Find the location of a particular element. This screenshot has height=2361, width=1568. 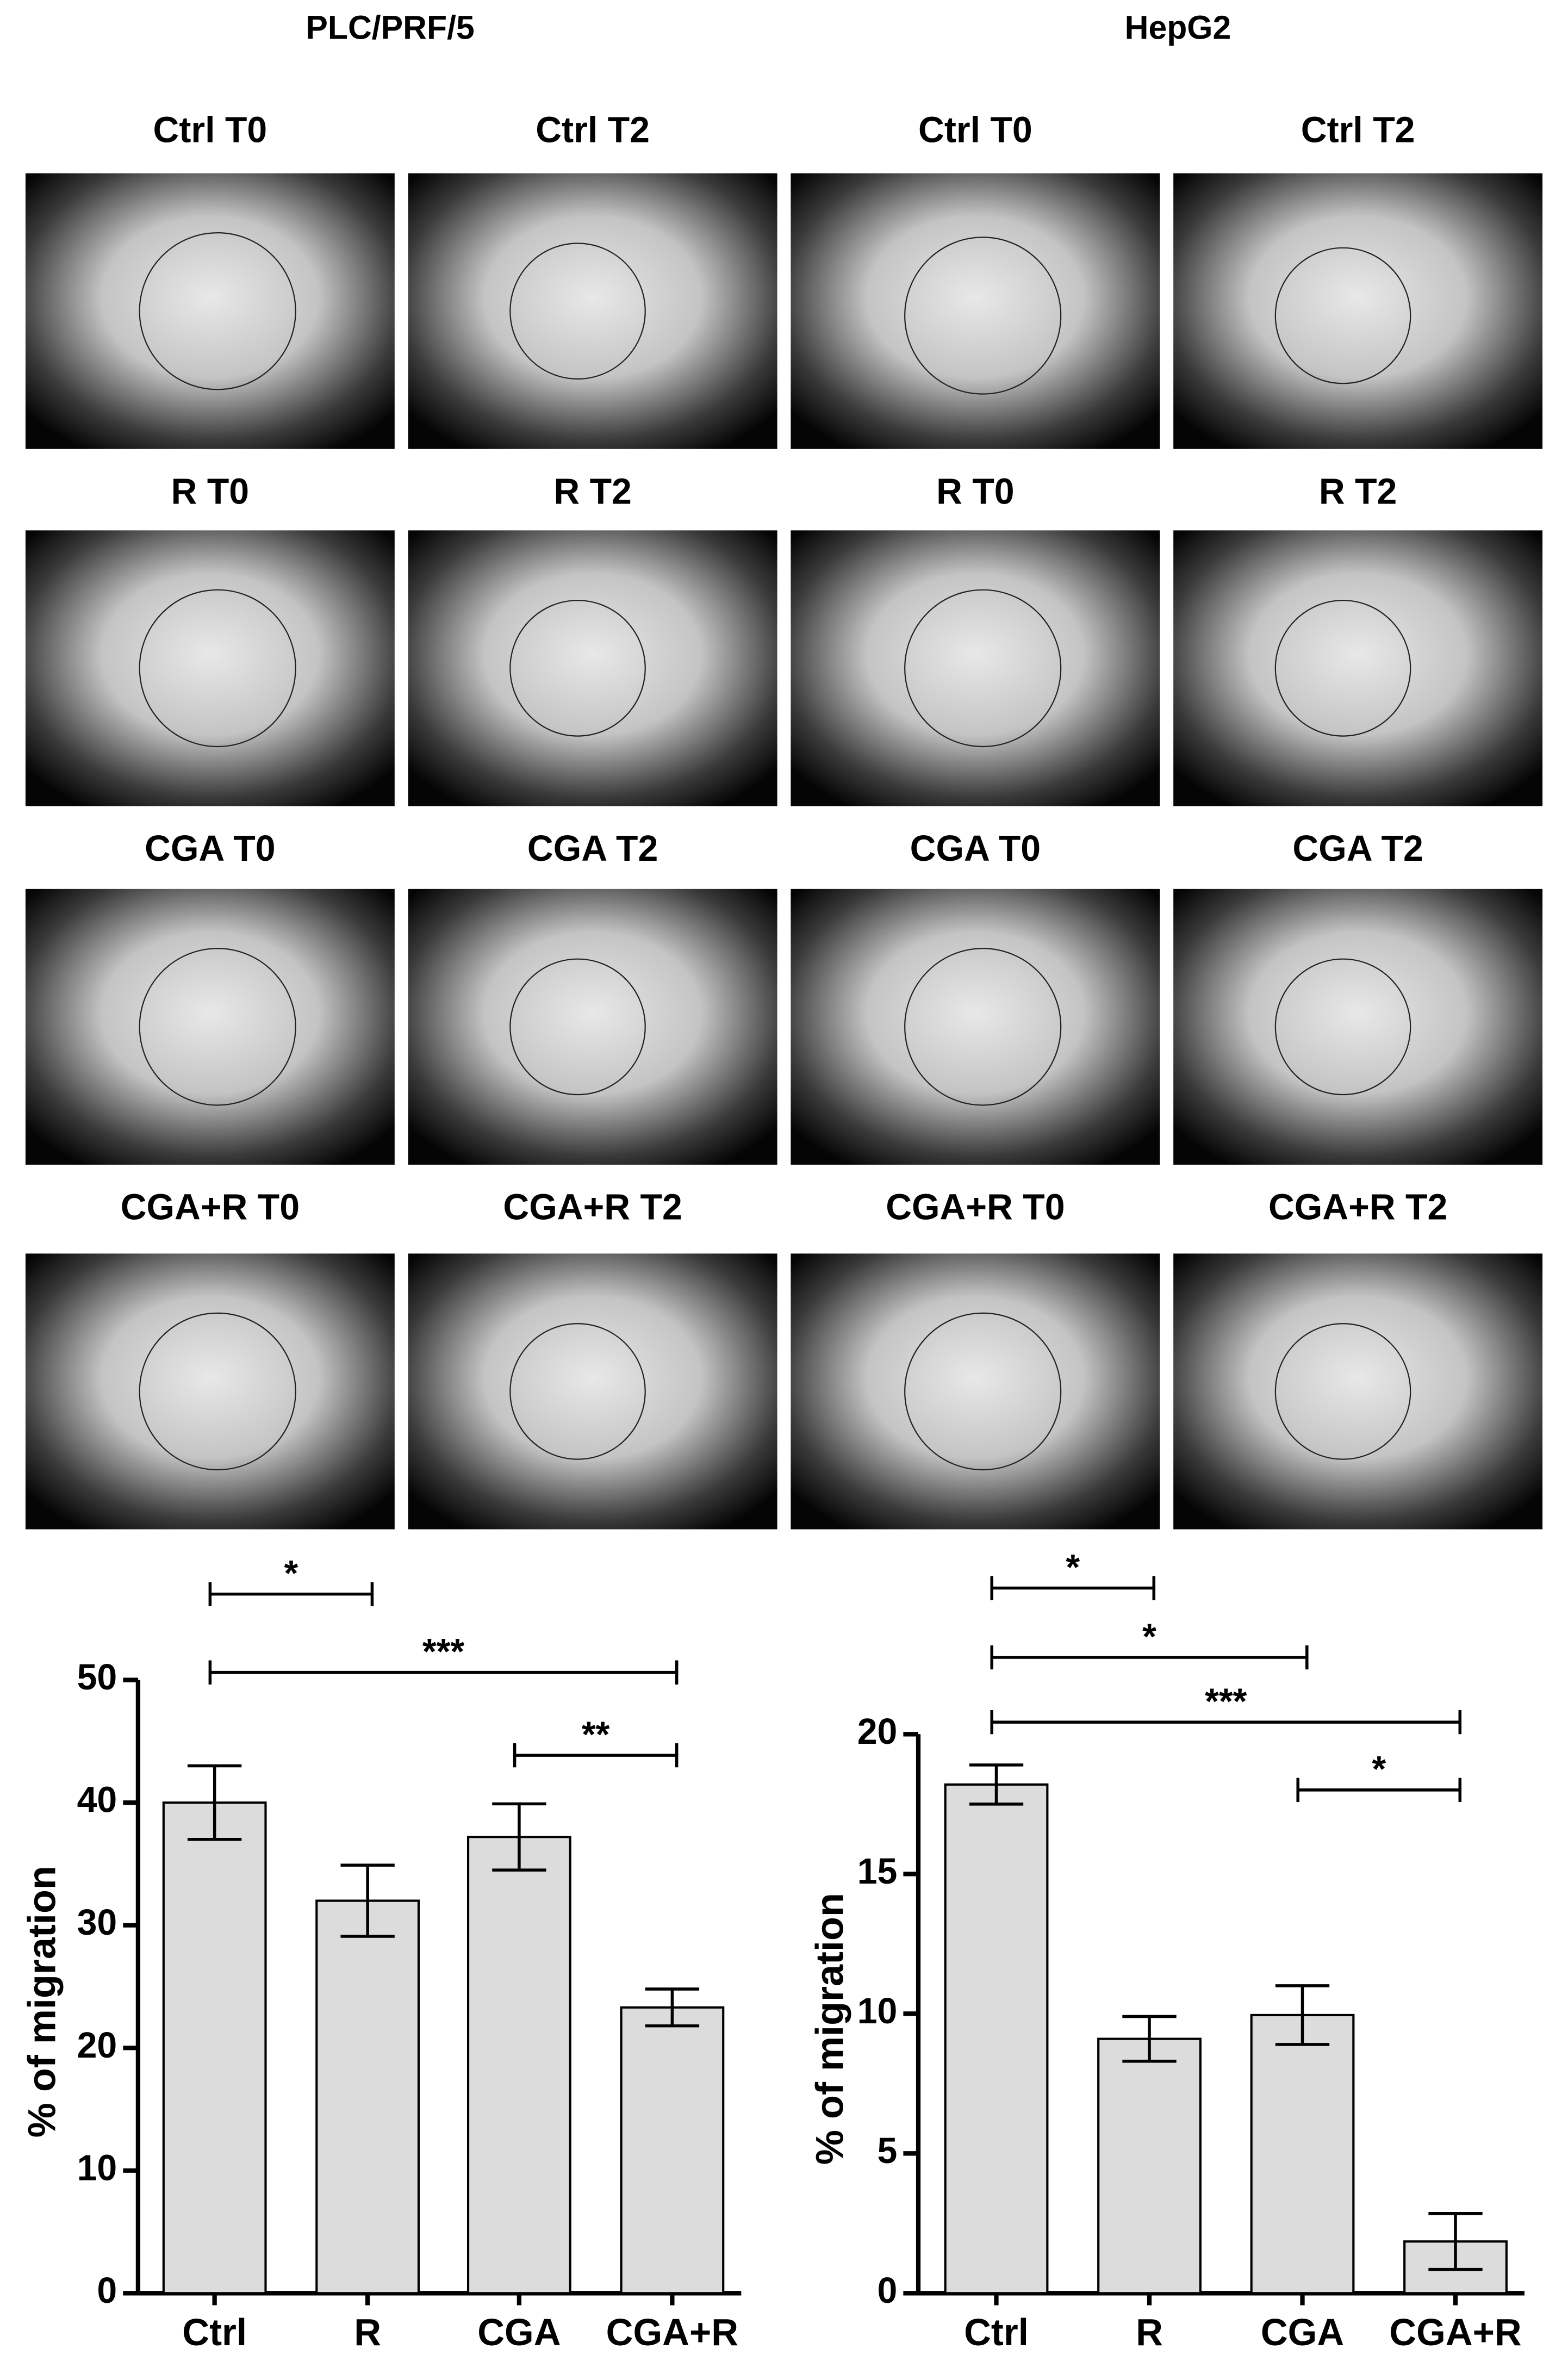

y-tick-label: 50 is located at coordinates (97, 1677).